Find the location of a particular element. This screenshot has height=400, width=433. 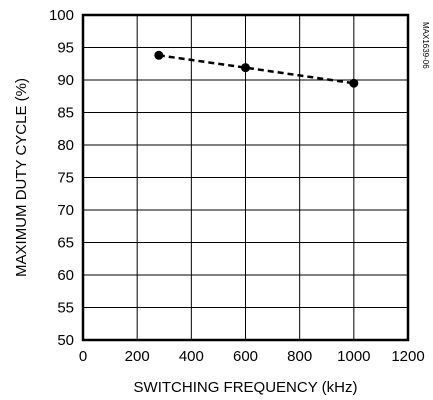

x-tick-label: 1000 is located at coordinates (353, 356).